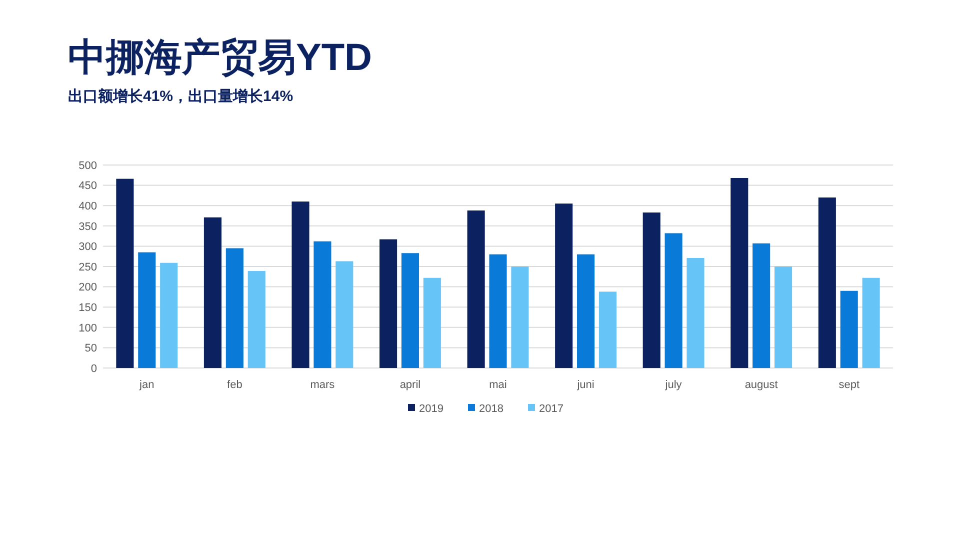  Describe the element at coordinates (87, 308) in the screenshot. I see `y-tick-label: 150` at that location.